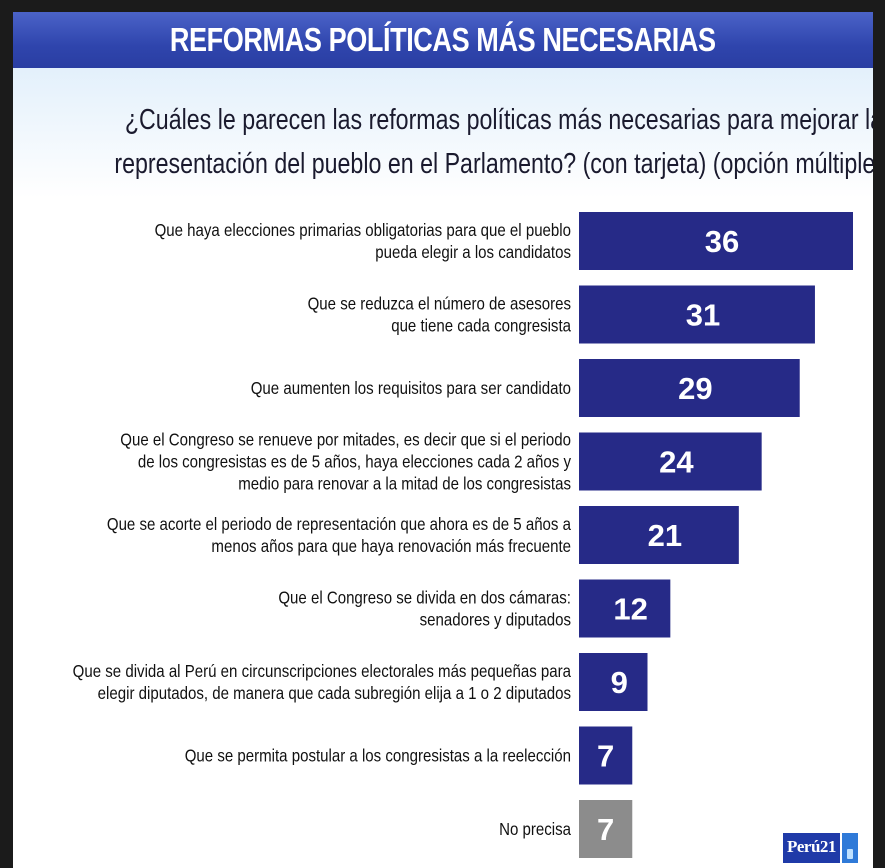  I want to click on title-bar: REFORMAS POLÍTICAS MÁS NECESARIAS, so click(443, 40).